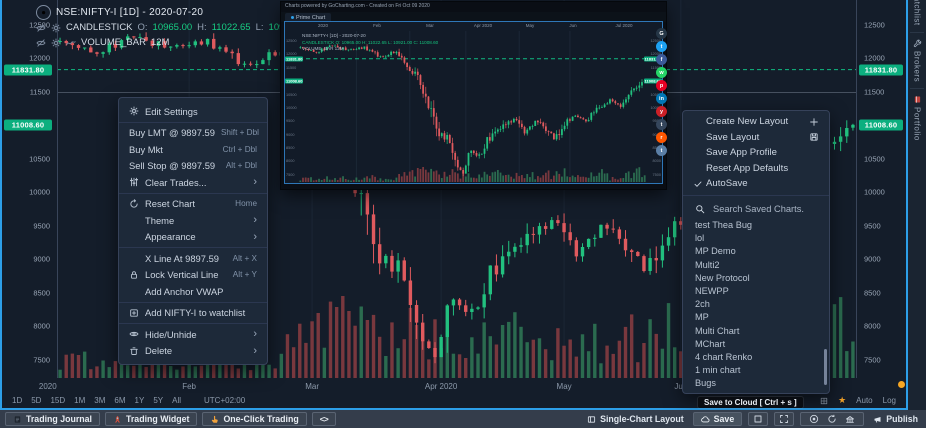 Image resolution: width=926 pixels, height=428 pixels. I want to click on share-gocharting-icon: G, so click(661, 33).